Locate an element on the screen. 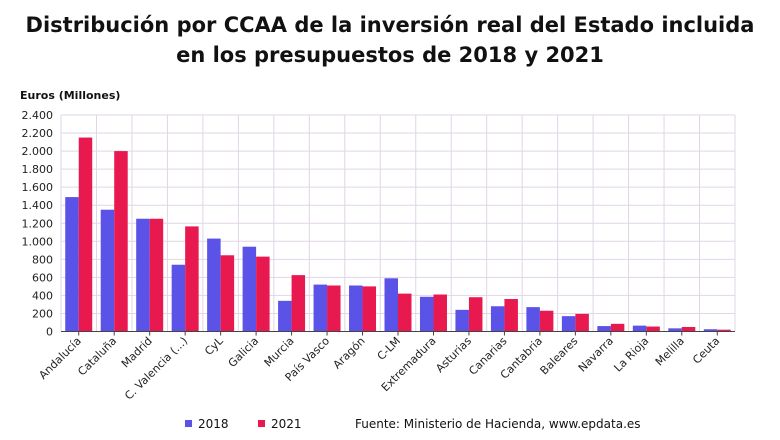 The width and height of the screenshot is (780, 440). y-tick-label: 800 is located at coordinates (42, 259).